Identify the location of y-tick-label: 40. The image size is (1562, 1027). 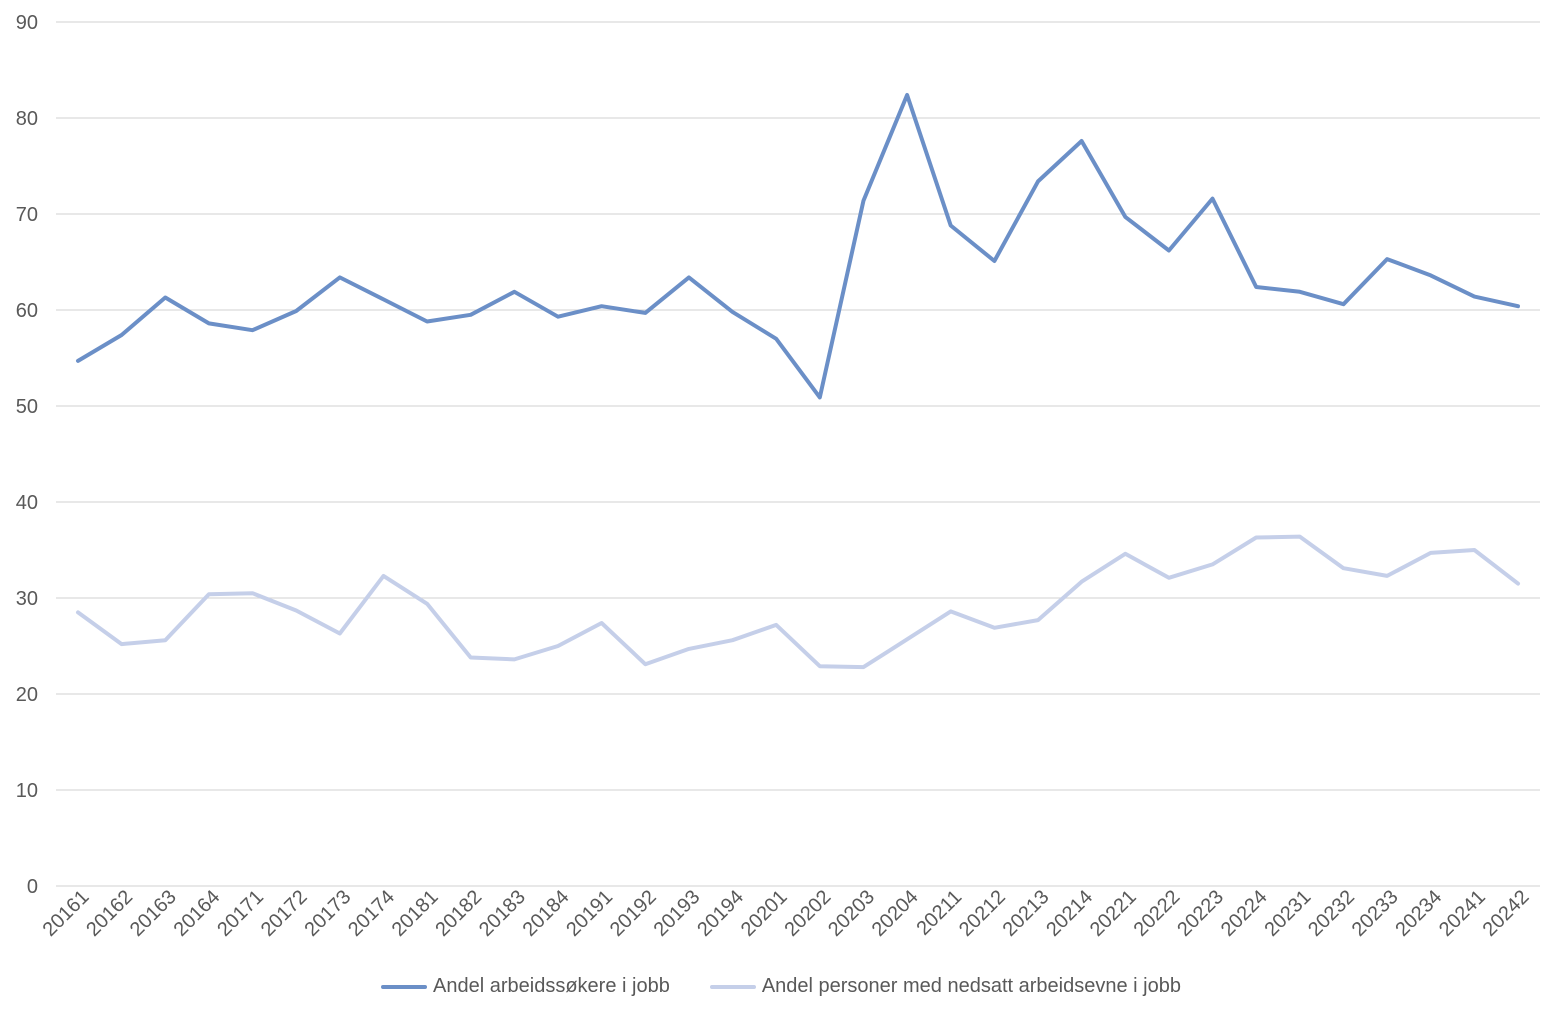
(27, 503).